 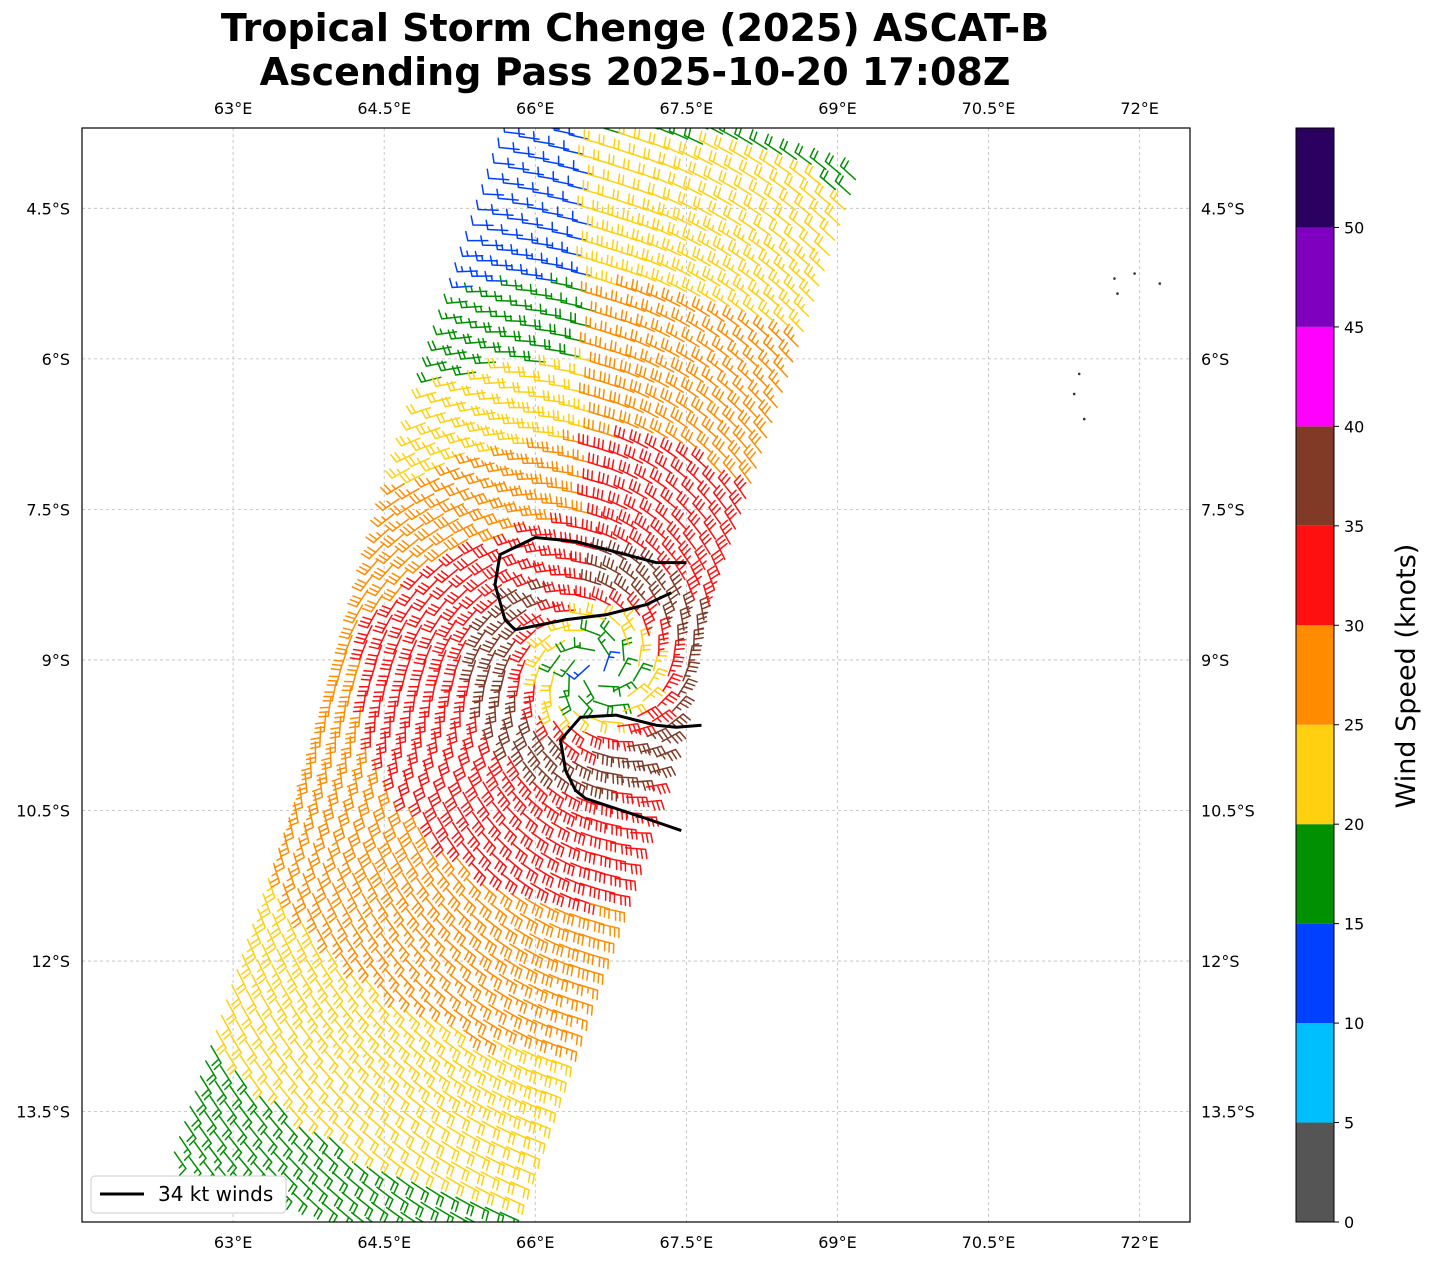 I want to click on colorbar-segment, so click(x=1315, y=575).